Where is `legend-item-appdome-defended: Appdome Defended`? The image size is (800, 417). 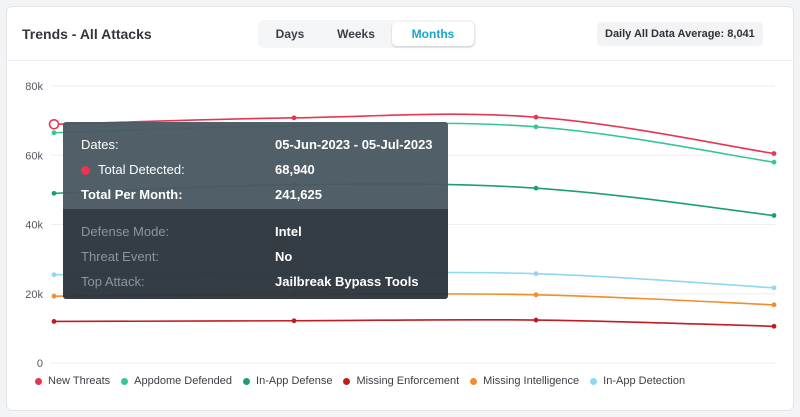 legend-item-appdome-defended: Appdome Defended is located at coordinates (176, 381).